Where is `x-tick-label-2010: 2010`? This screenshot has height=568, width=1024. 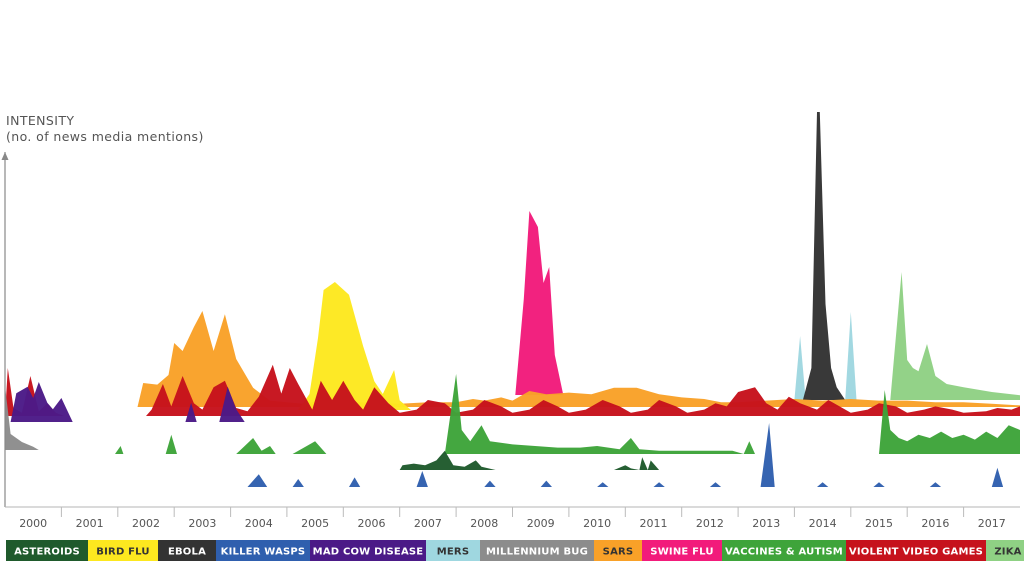 x-tick-label-2010: 2010 is located at coordinates (597, 523).